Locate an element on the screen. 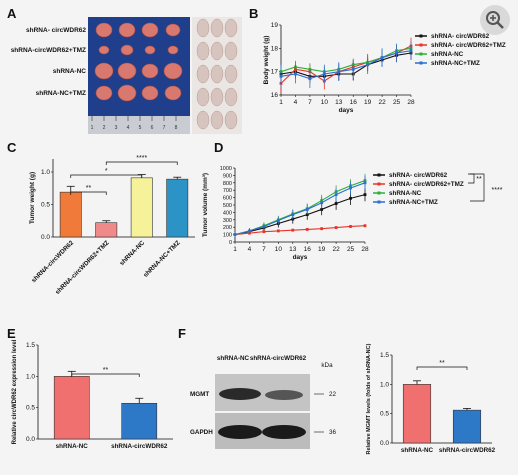  y-tick-label: 16 is located at coordinates (275, 95).